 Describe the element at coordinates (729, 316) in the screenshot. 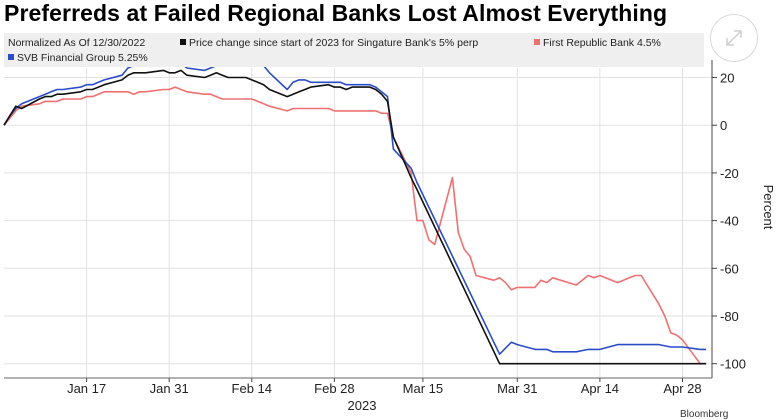

I see `y-tick-label: -80` at that location.